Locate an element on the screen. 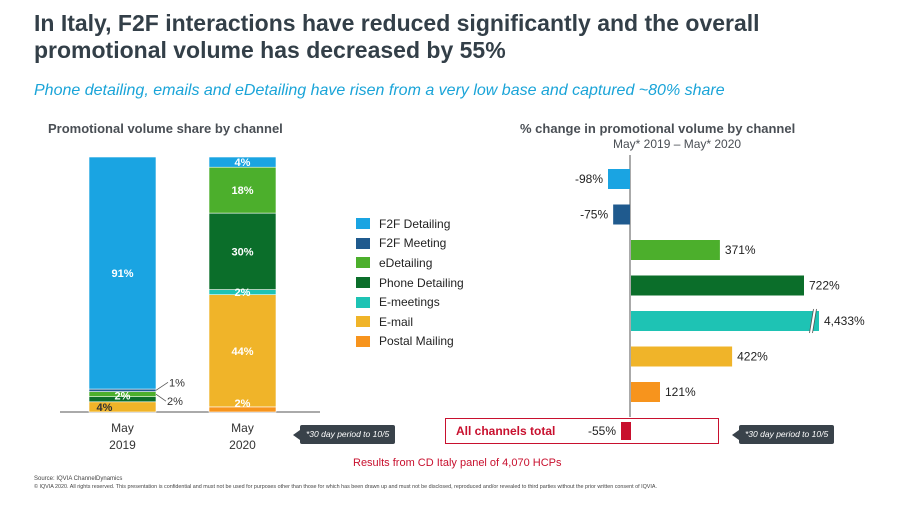 Image resolution: width=900 pixels, height=506 pixels. value-label: 722% is located at coordinates (824, 286).